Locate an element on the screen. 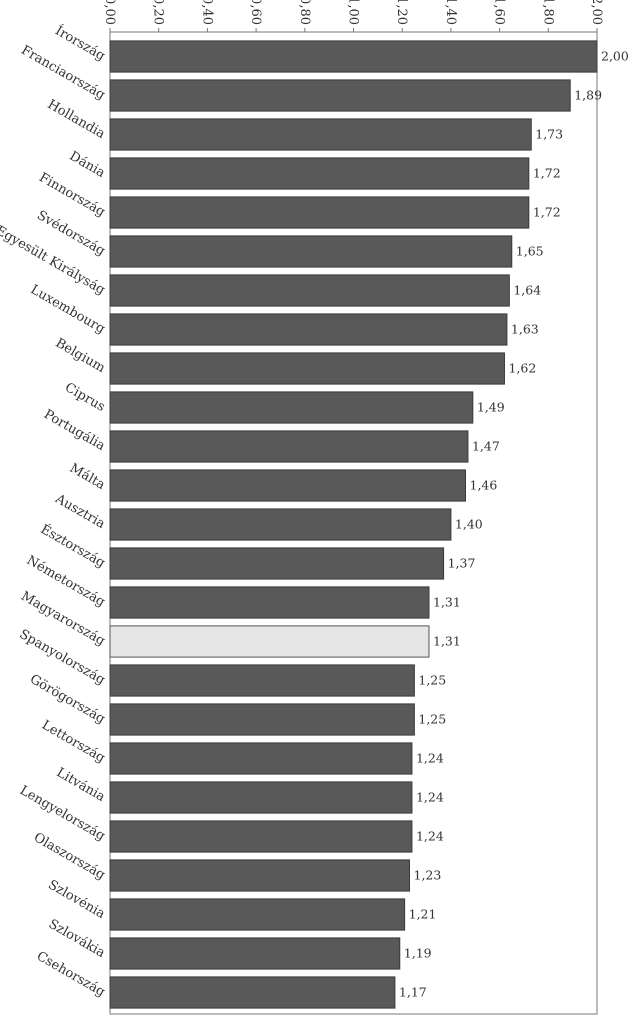 Image resolution: width=629 pixels, height=1022 pixels. value-label: 1,46 is located at coordinates (484, 485).